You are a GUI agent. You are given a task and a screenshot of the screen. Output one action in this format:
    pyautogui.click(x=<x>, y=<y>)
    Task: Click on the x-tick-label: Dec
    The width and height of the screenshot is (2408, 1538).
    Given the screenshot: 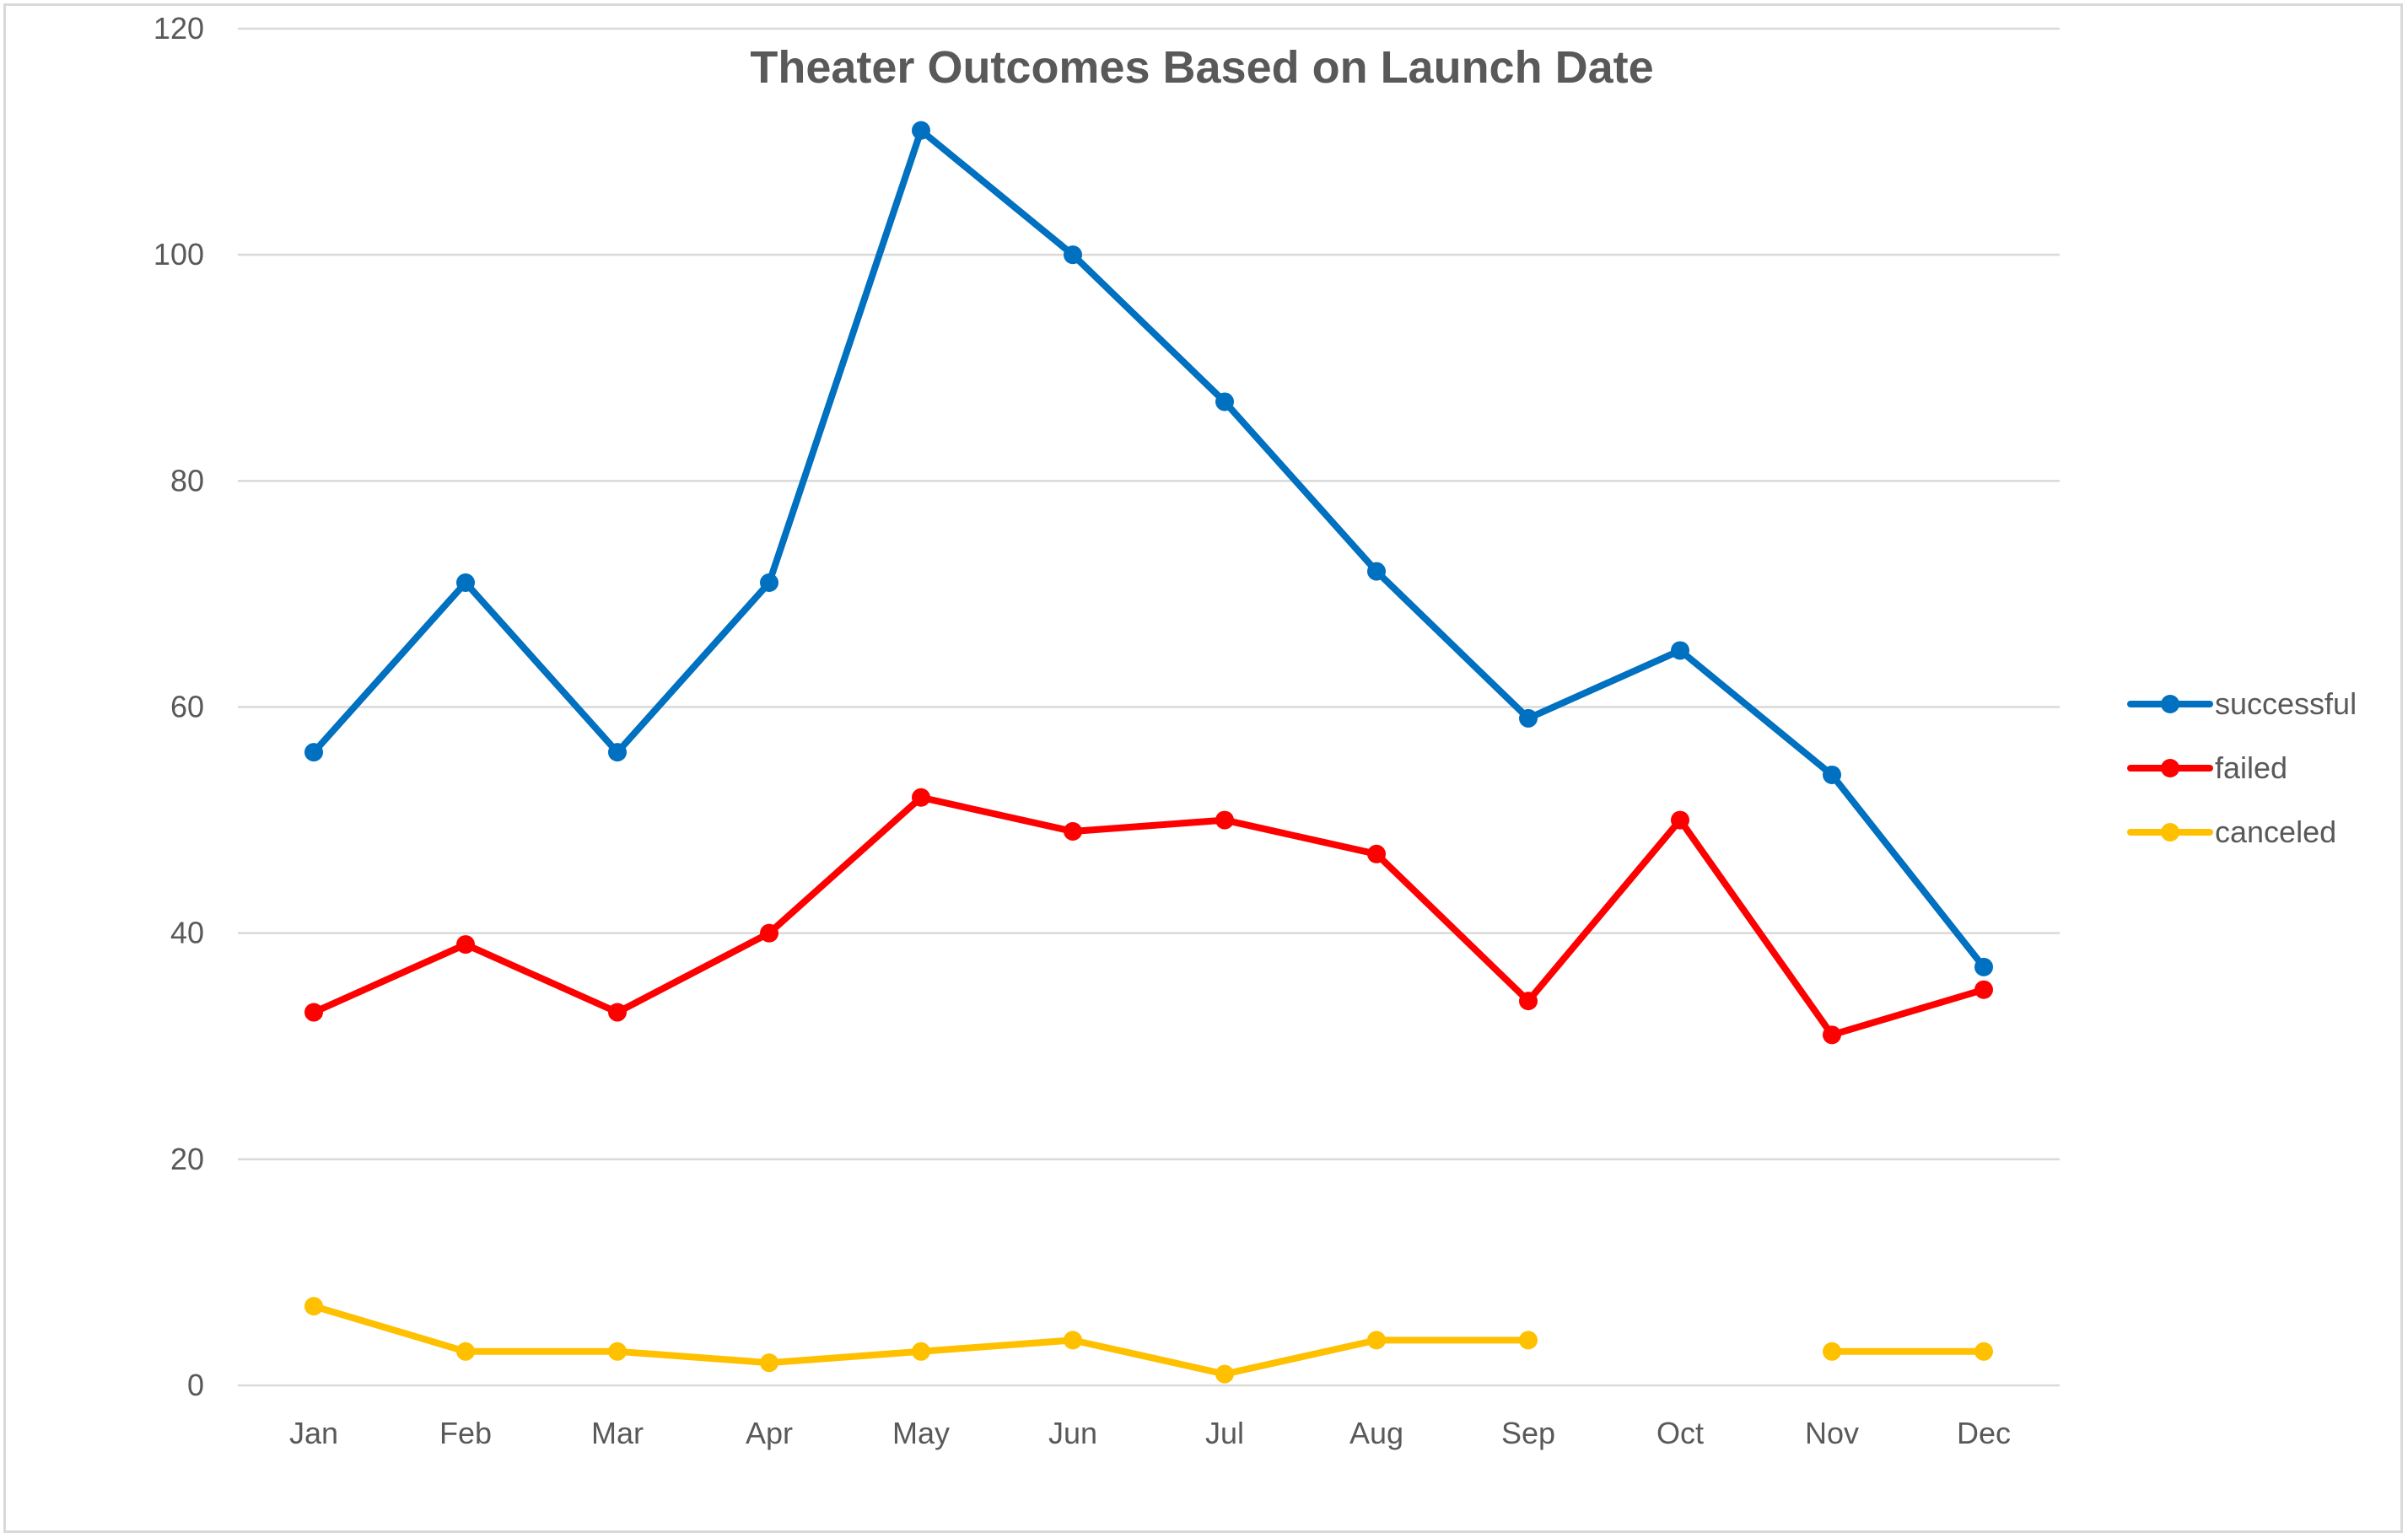 What is the action you would take?
    pyautogui.click(x=1984, y=1433)
    